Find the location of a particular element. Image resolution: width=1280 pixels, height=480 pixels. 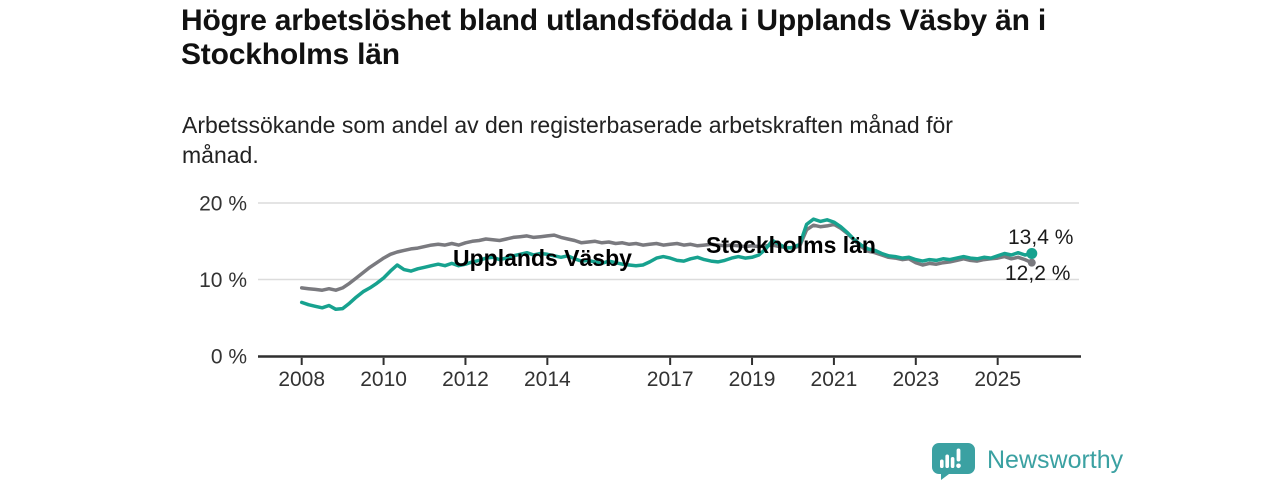

chart-subtitle-line-2: månad. is located at coordinates (220, 155).